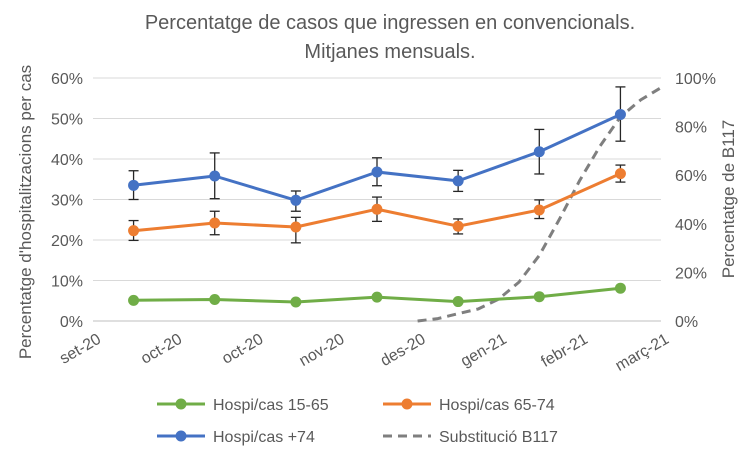 Image resolution: width=747 pixels, height=459 pixels. I want to click on y-tick-label-left: 60%, so click(67, 79).